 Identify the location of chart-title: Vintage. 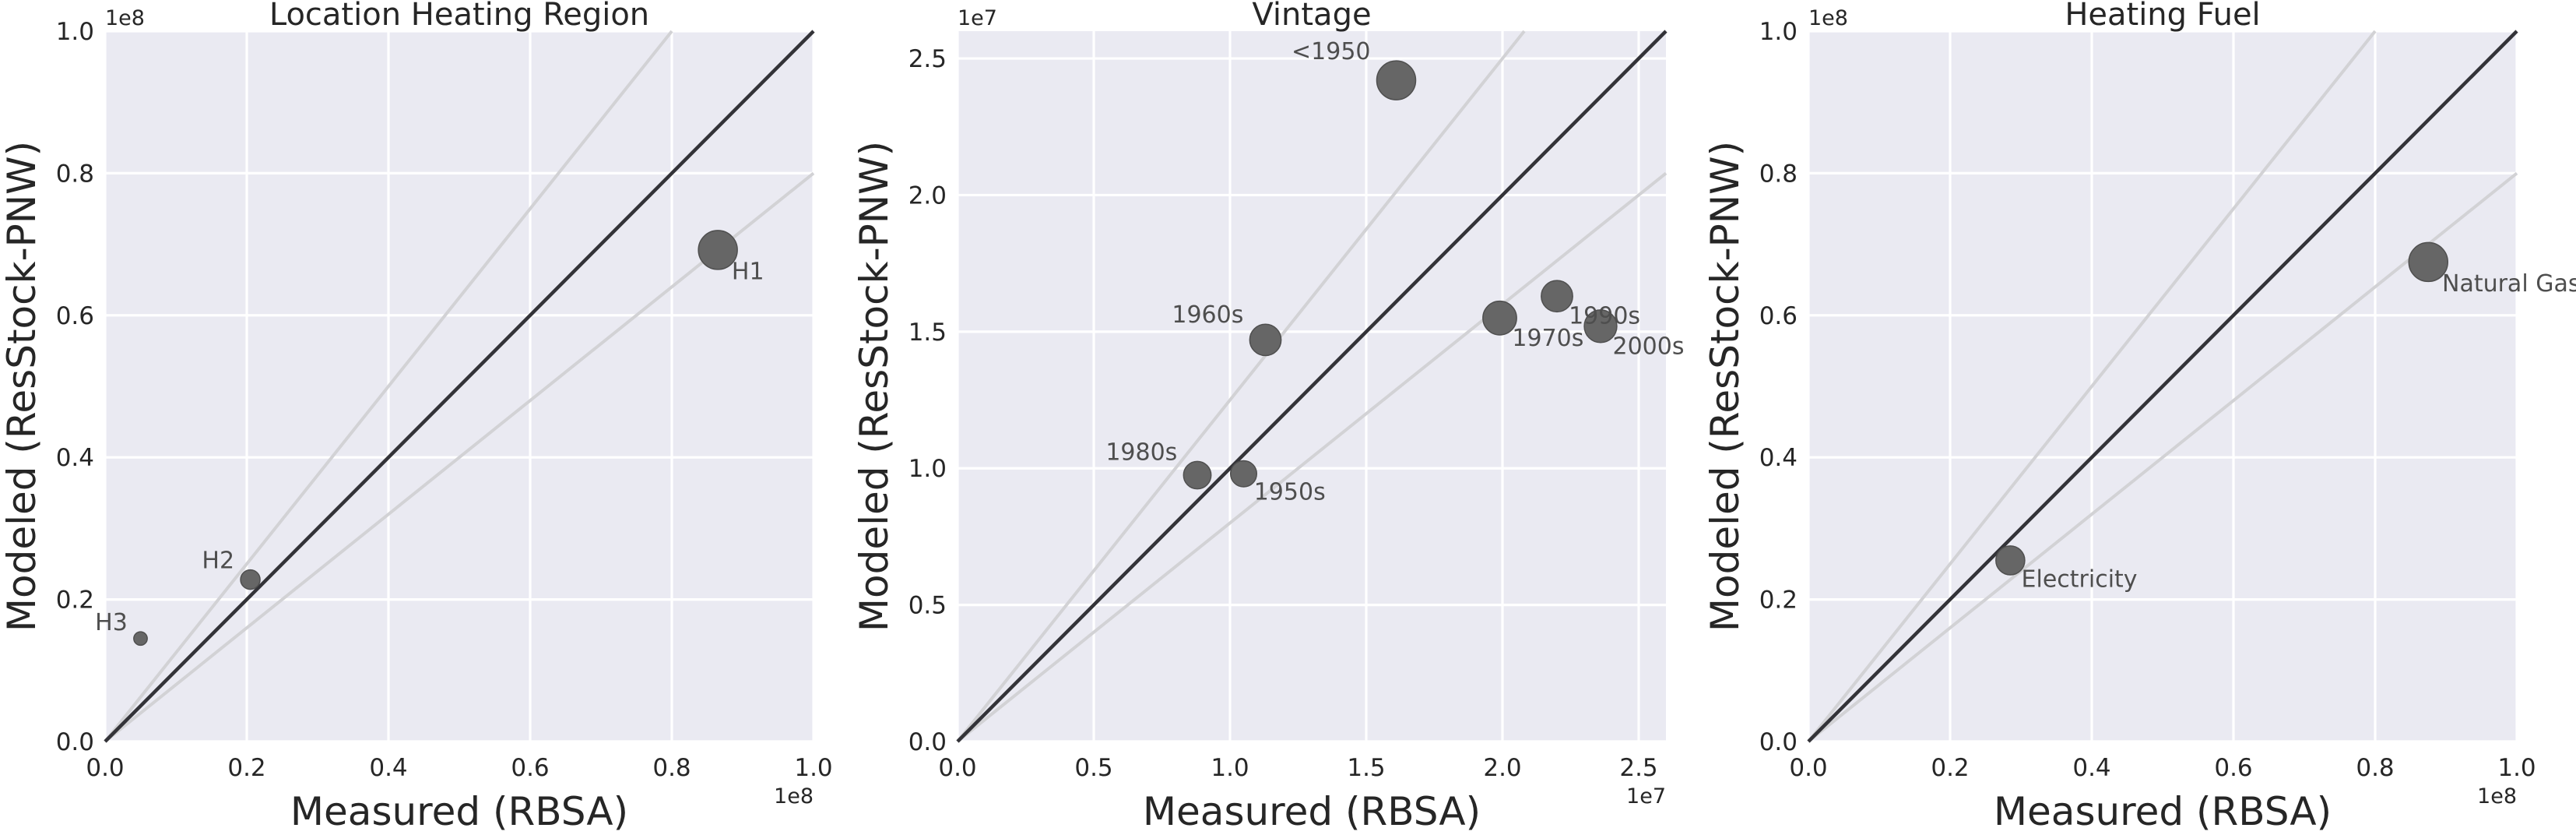
(1312, 16).